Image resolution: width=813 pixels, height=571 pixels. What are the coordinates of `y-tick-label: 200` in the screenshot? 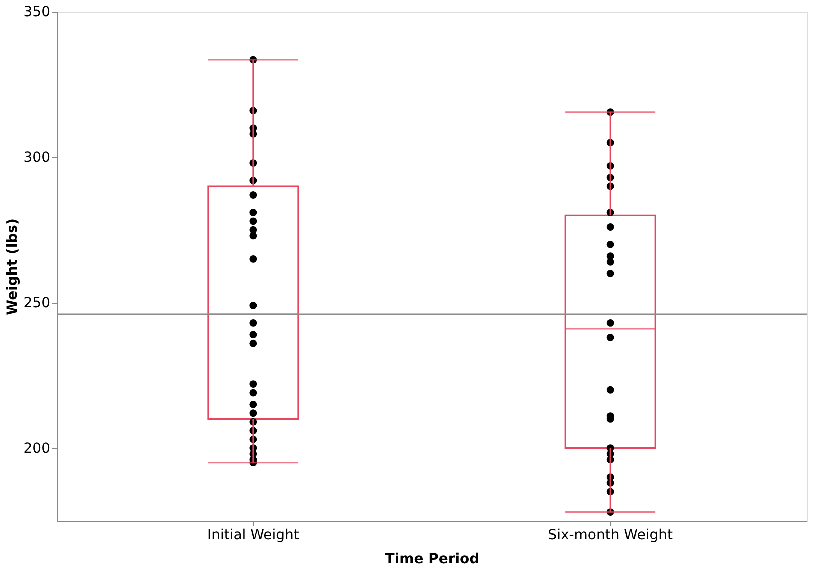 It's located at (37, 448).